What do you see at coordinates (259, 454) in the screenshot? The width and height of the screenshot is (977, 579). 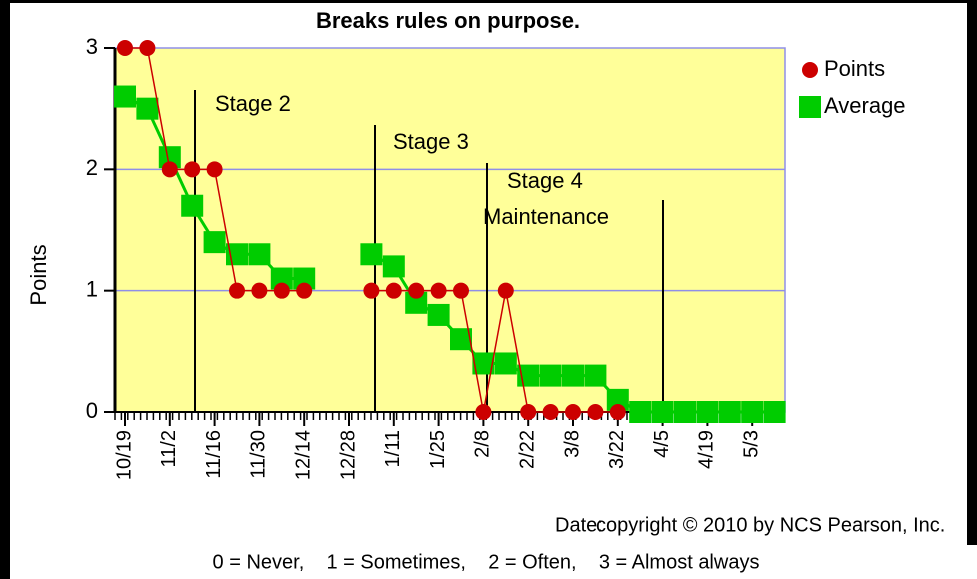 I see `x-tick-label: 11/30` at bounding box center [259, 454].